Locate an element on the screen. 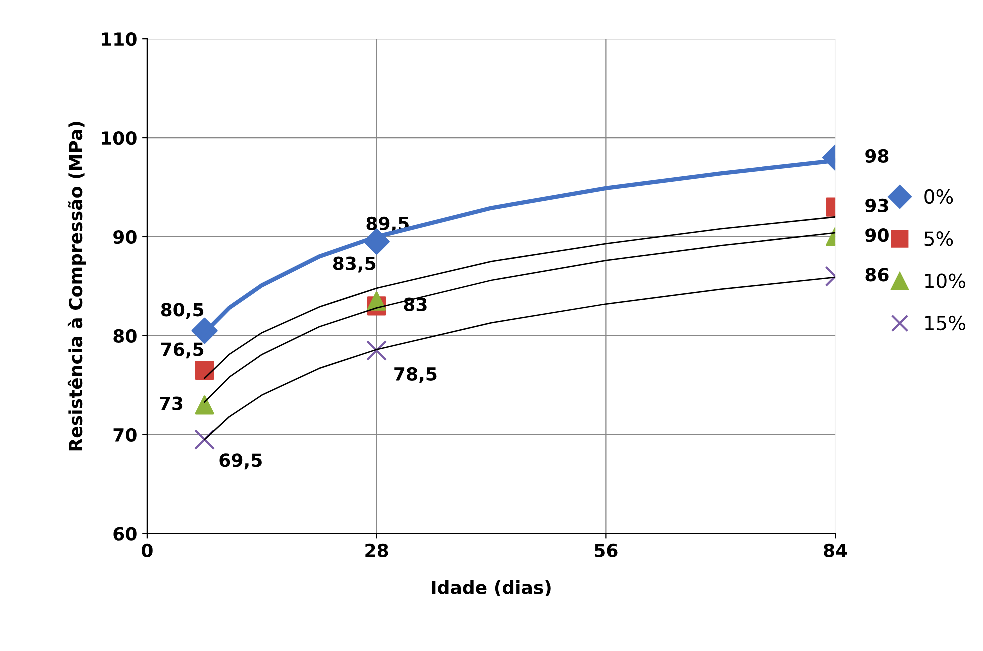 The height and width of the screenshot is (651, 983). y-tick-label: 110 is located at coordinates (119, 39).